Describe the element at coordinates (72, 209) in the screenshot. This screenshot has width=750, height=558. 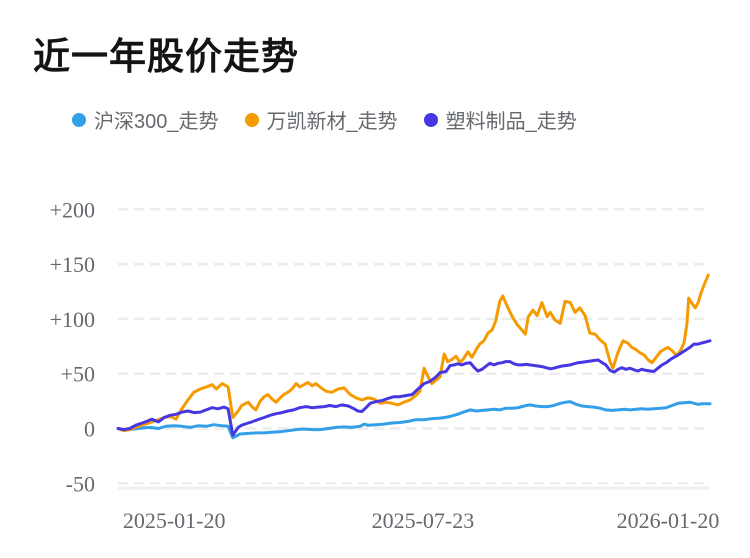
I see `y-axis-label: +200` at that location.